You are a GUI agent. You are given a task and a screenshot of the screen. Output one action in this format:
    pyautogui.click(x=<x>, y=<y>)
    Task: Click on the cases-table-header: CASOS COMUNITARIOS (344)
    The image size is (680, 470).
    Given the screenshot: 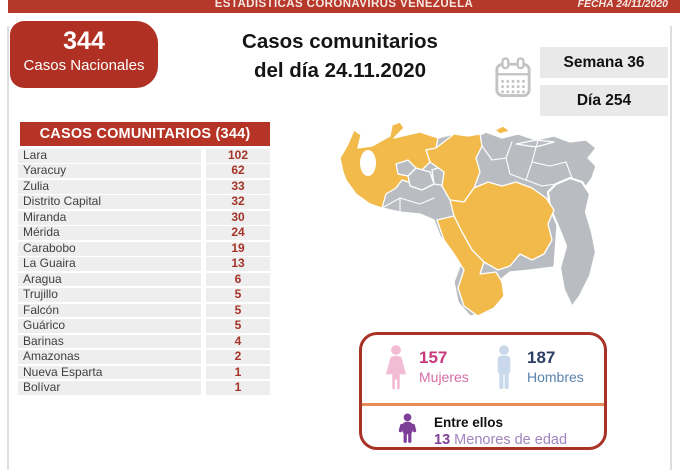 What is the action you would take?
    pyautogui.click(x=145, y=134)
    